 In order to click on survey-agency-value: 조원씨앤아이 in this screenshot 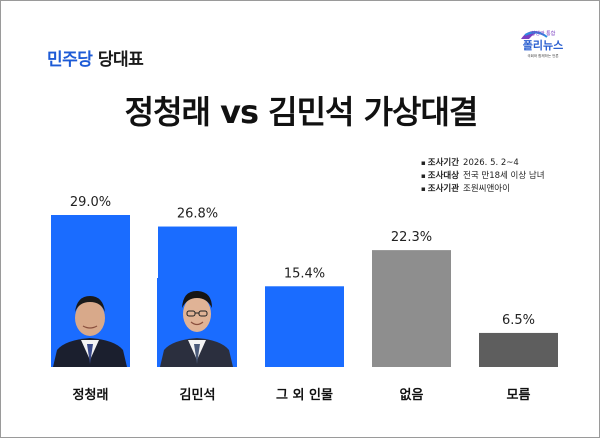, I will do `click(486, 189)`.